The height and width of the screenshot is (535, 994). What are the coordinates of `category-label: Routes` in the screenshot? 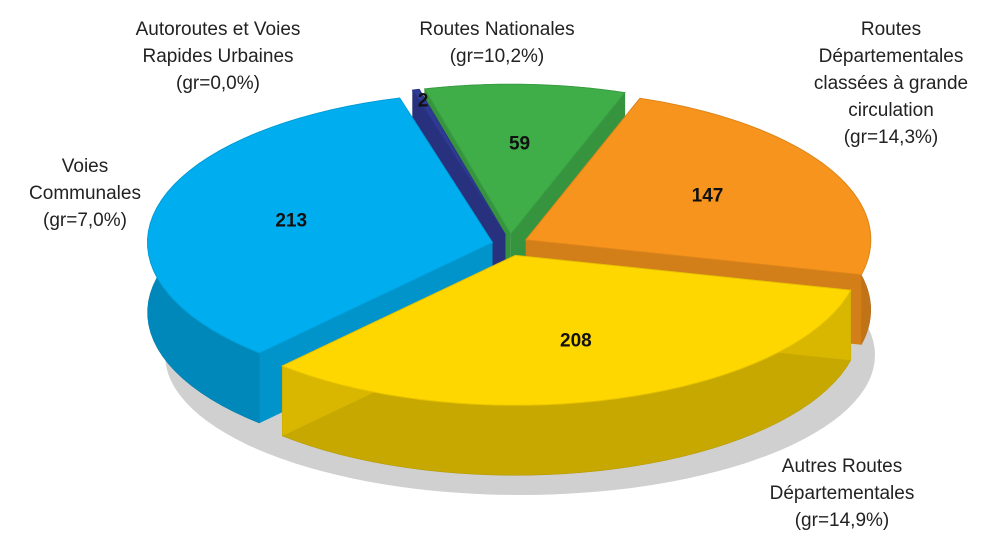 It's located at (891, 29).